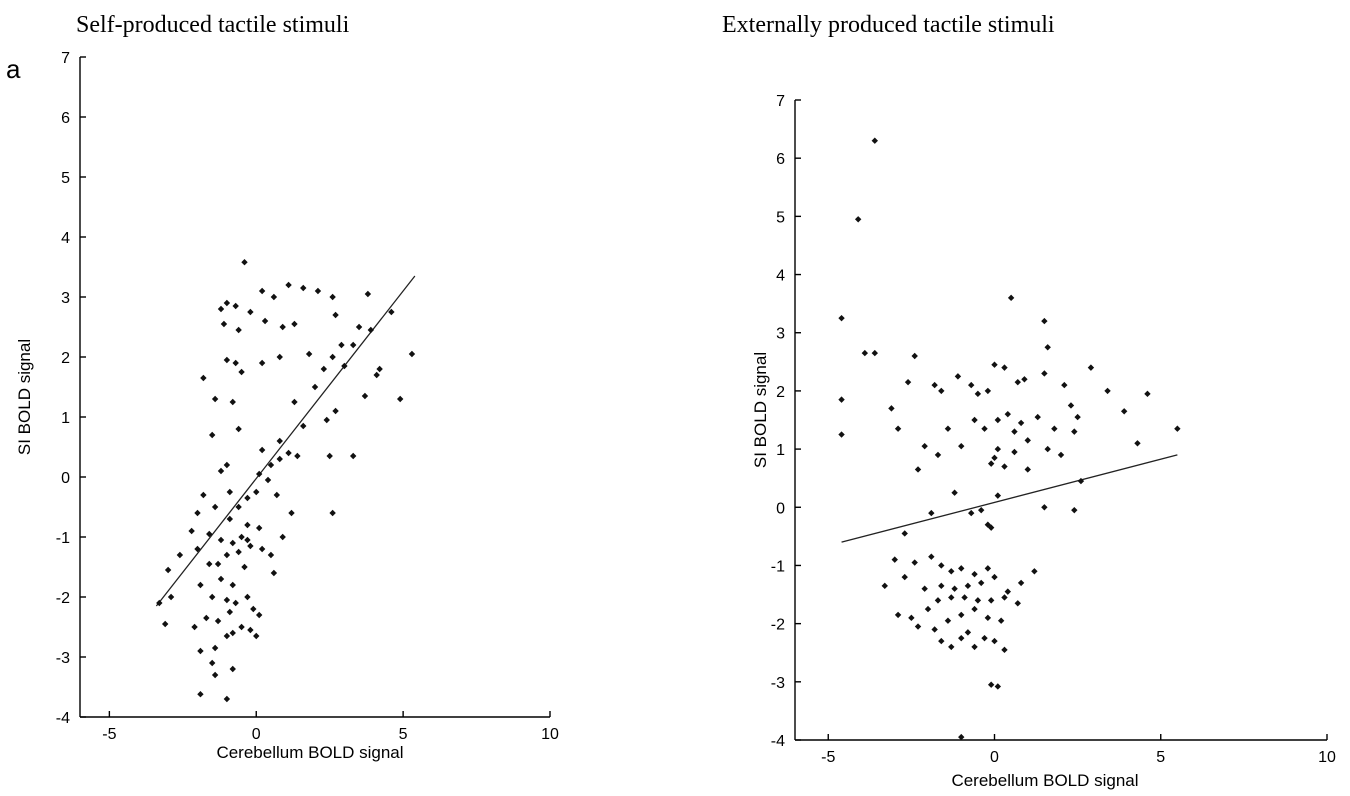 The height and width of the screenshot is (796, 1350). What do you see at coordinates (65, 178) in the screenshot?
I see `y-tick-label: 5` at bounding box center [65, 178].